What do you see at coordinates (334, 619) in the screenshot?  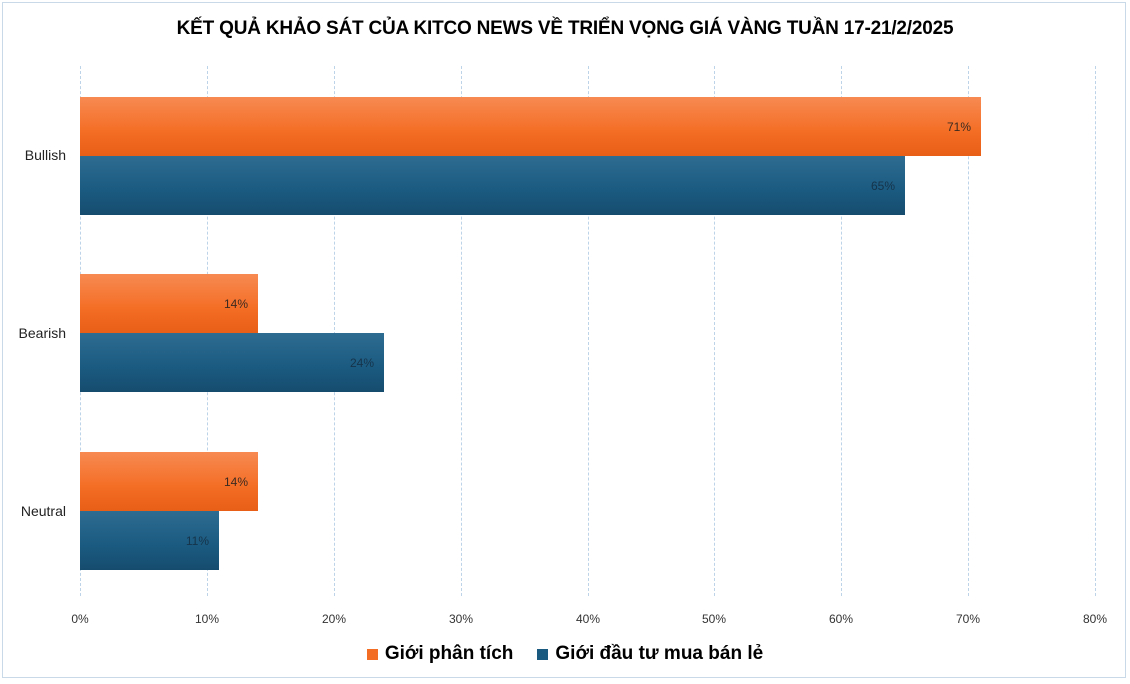 I see `x-tick: 20%` at bounding box center [334, 619].